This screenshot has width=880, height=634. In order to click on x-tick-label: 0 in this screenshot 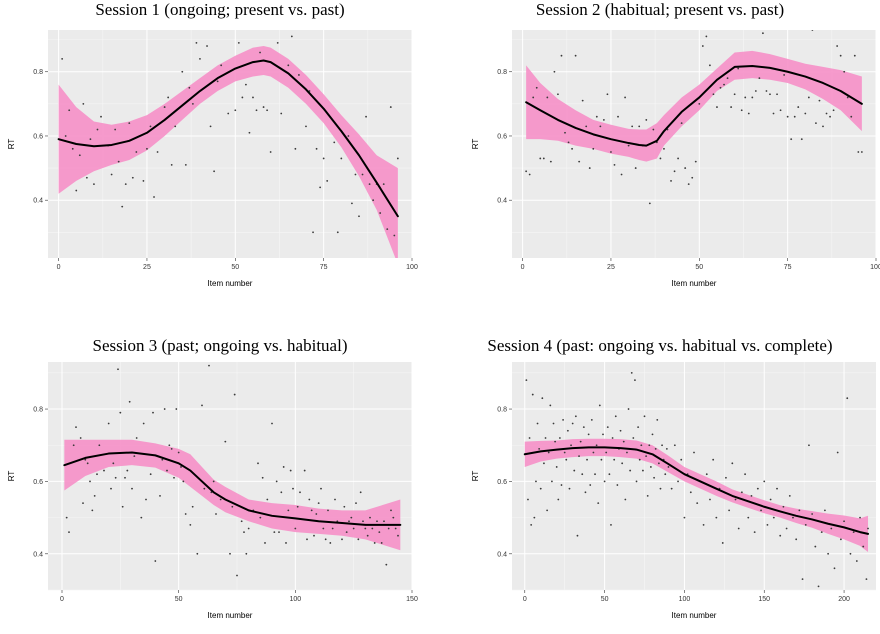, I will do `click(62, 599)`.